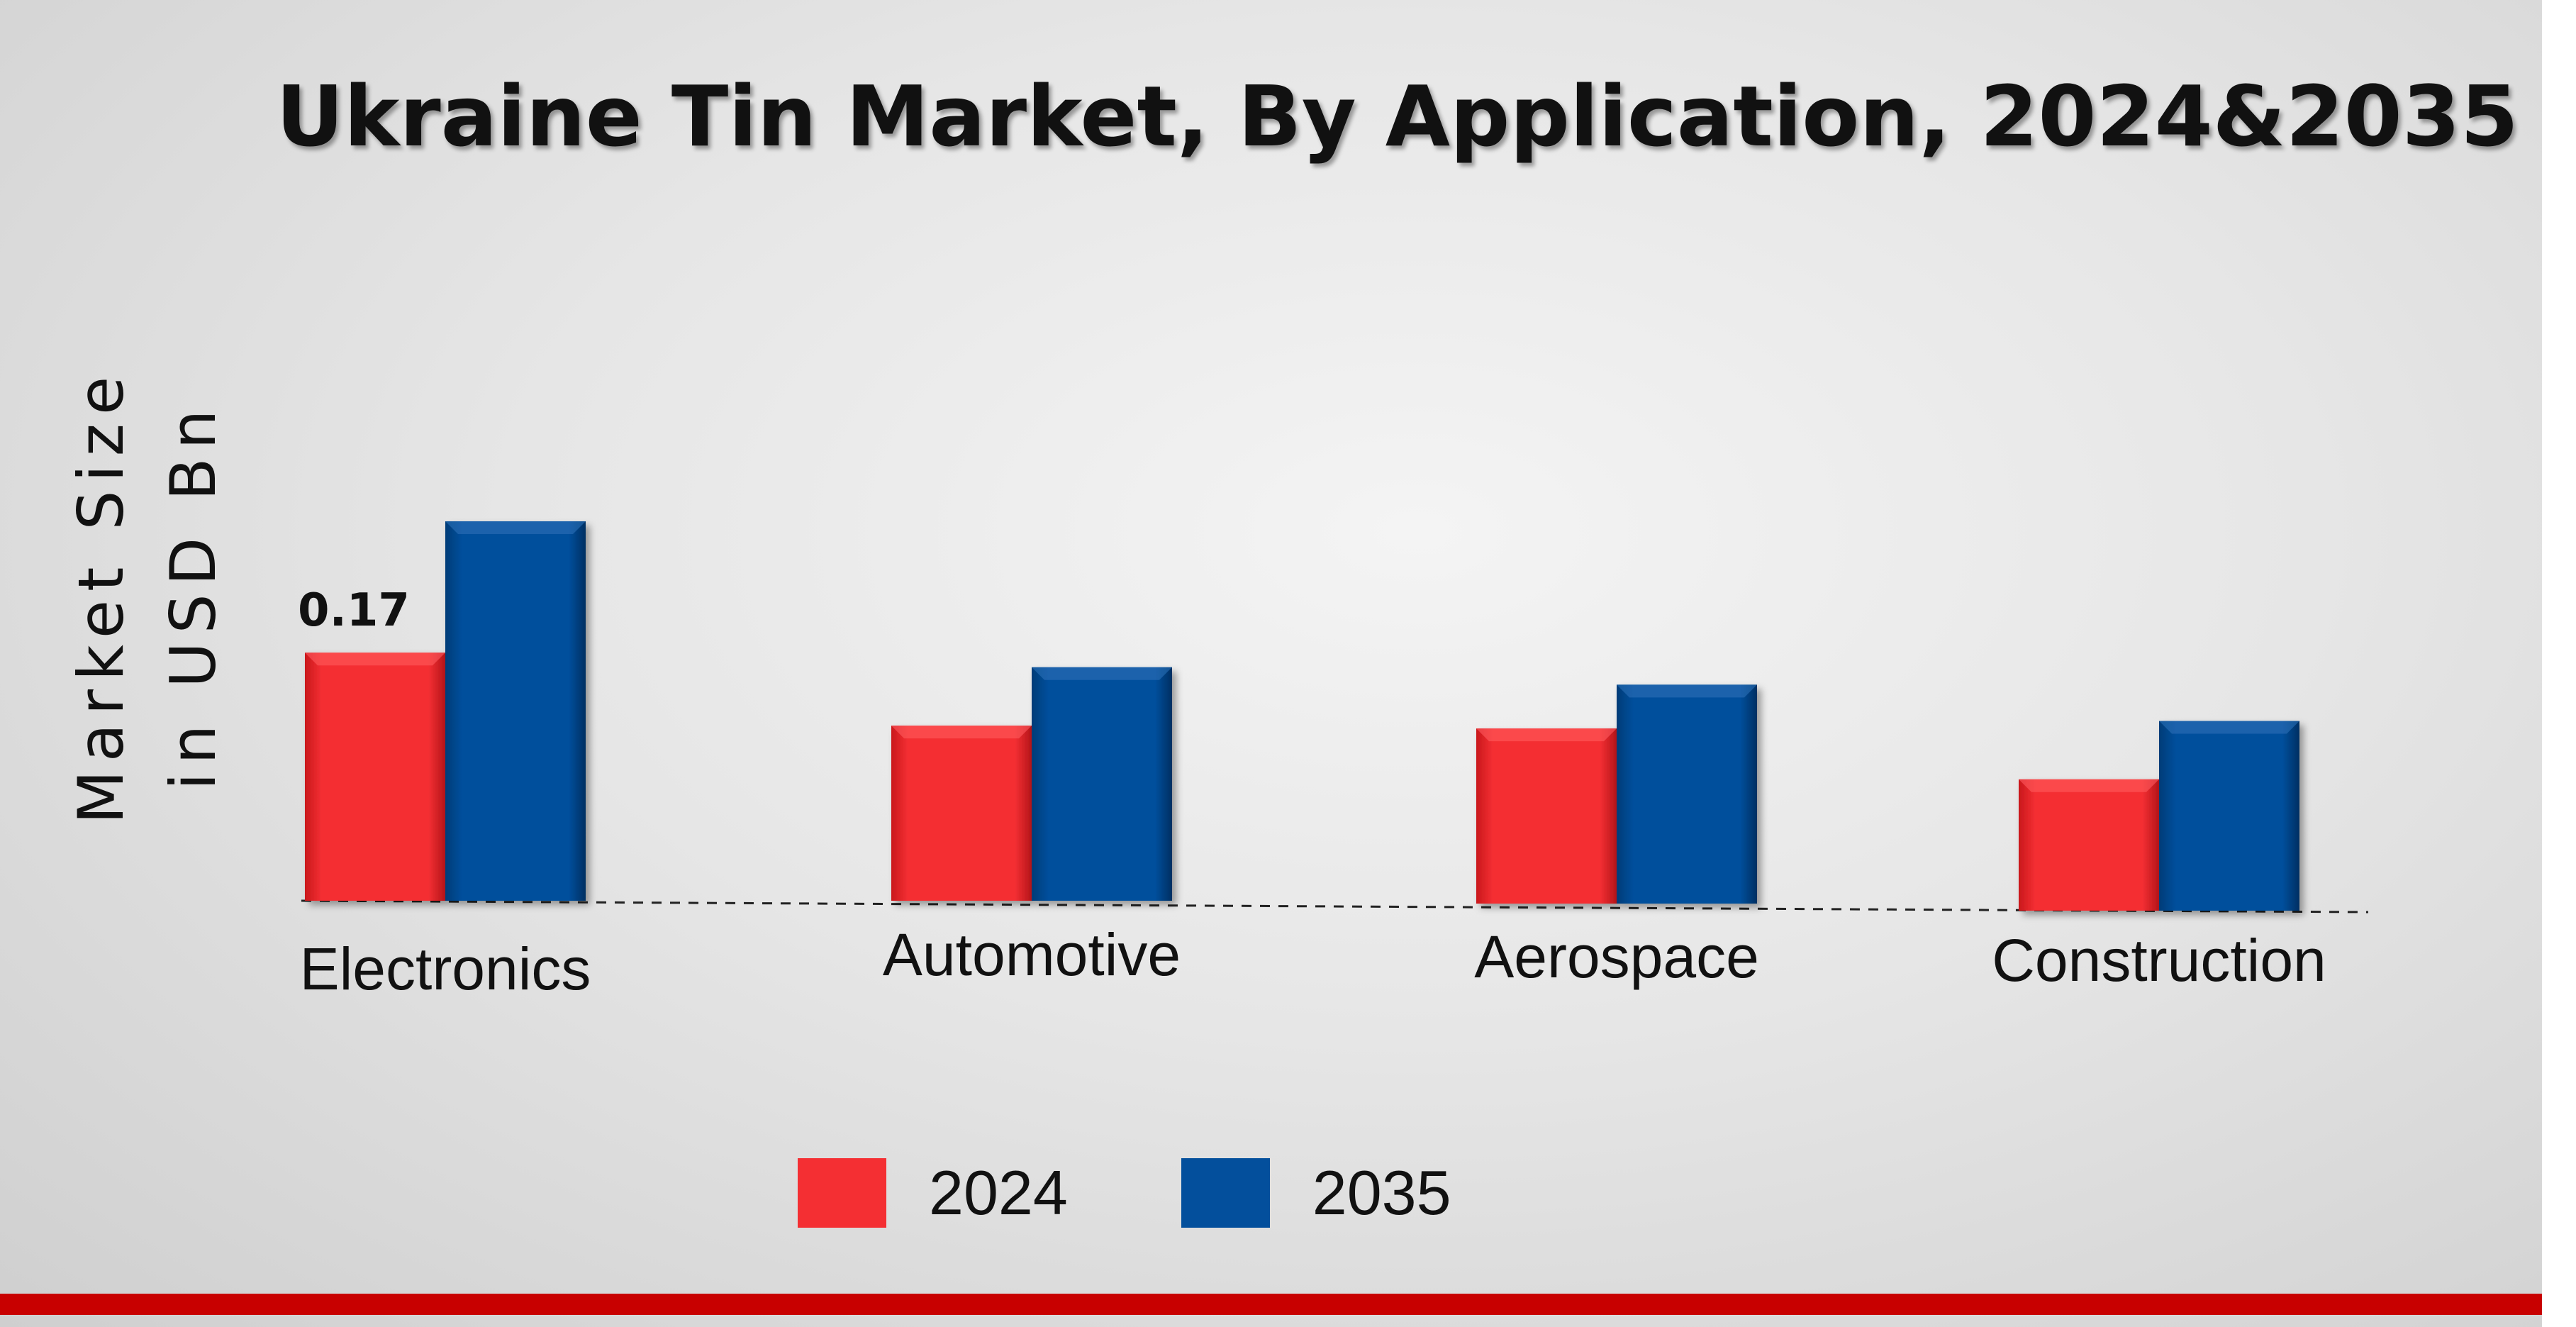  Describe the element at coordinates (445, 968) in the screenshot. I see `x-tick-label-electronics: Electronics` at that location.